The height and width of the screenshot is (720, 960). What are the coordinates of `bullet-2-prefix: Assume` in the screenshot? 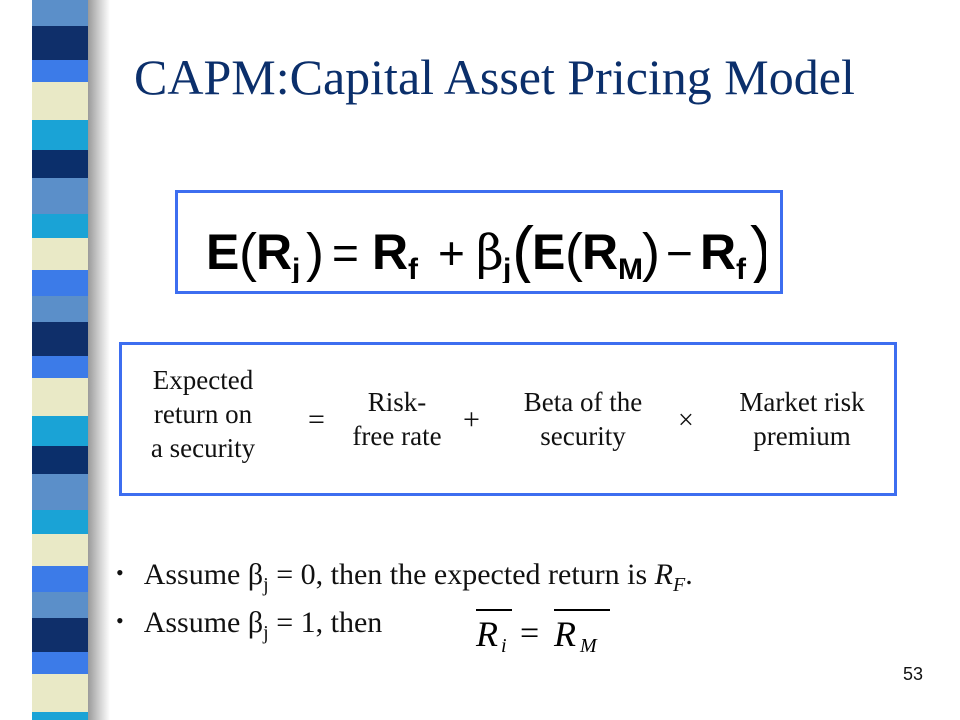 It's located at (195, 622).